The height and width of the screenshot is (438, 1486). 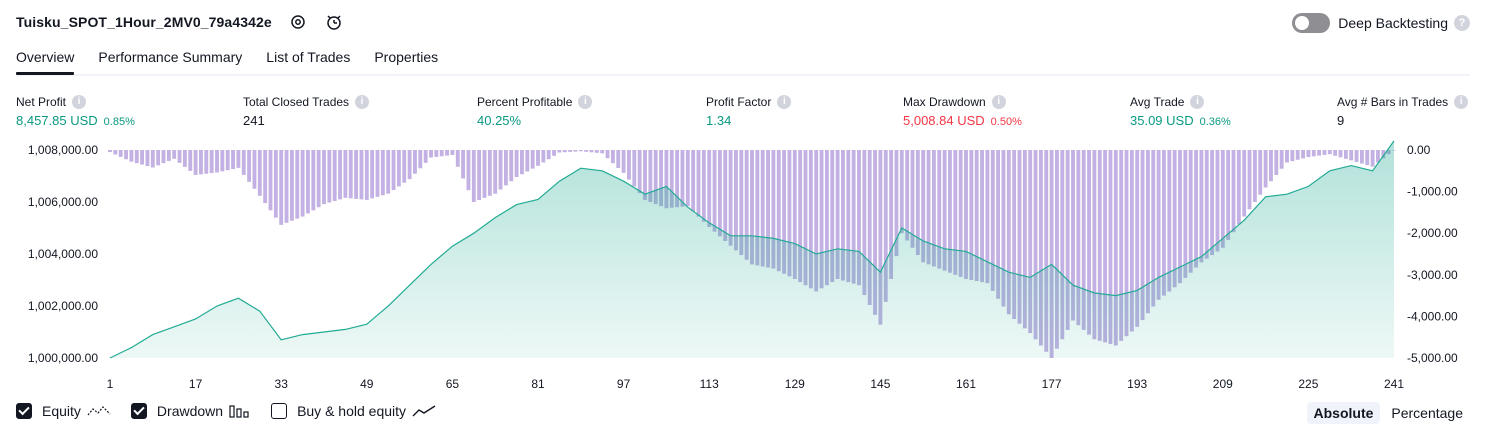 What do you see at coordinates (279, 411) in the screenshot?
I see `buyhold-checkbox` at bounding box center [279, 411].